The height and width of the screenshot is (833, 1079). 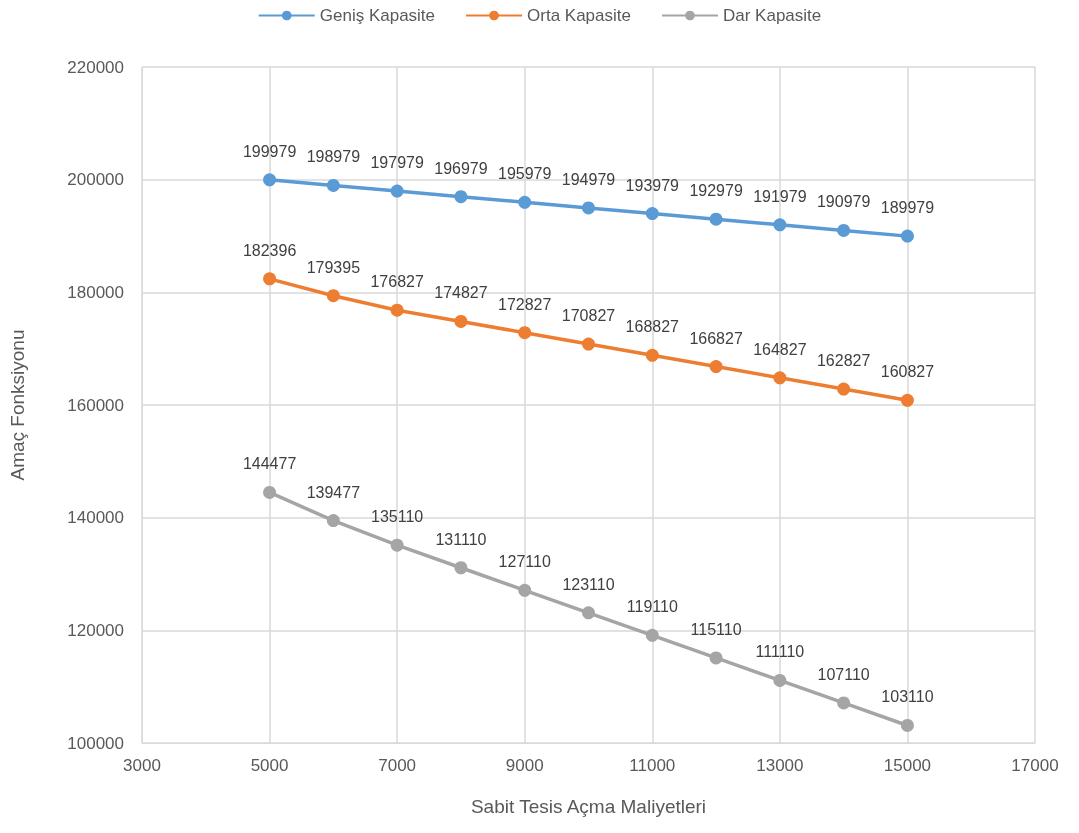 I want to click on data-label: 179395, so click(x=333, y=267).